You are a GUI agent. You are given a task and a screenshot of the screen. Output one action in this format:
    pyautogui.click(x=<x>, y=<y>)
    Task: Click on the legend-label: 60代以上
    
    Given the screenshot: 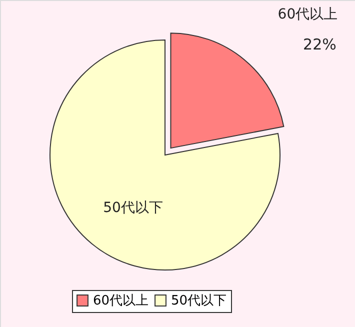 What is the action you would take?
    pyautogui.click(x=121, y=301)
    